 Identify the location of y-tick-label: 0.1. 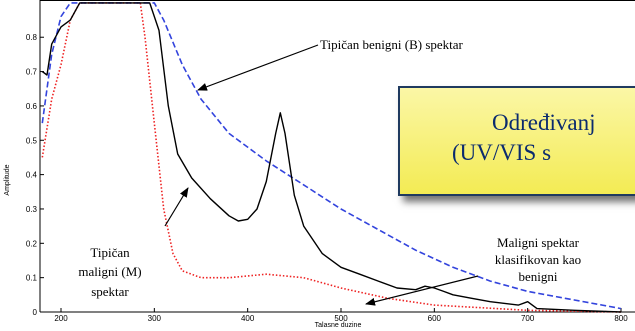
(32, 278).